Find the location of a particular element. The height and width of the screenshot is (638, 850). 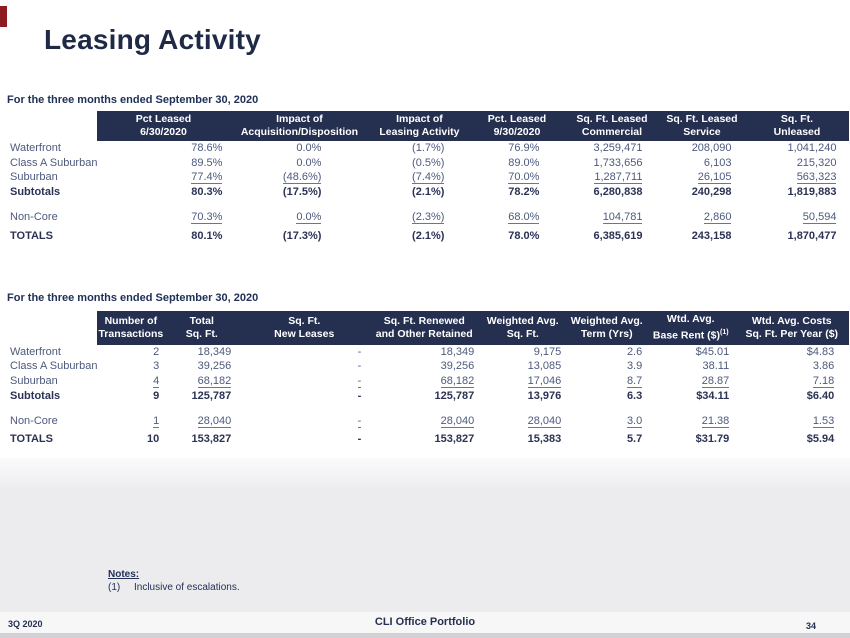

value-cell: 6,103 is located at coordinates (717, 162).